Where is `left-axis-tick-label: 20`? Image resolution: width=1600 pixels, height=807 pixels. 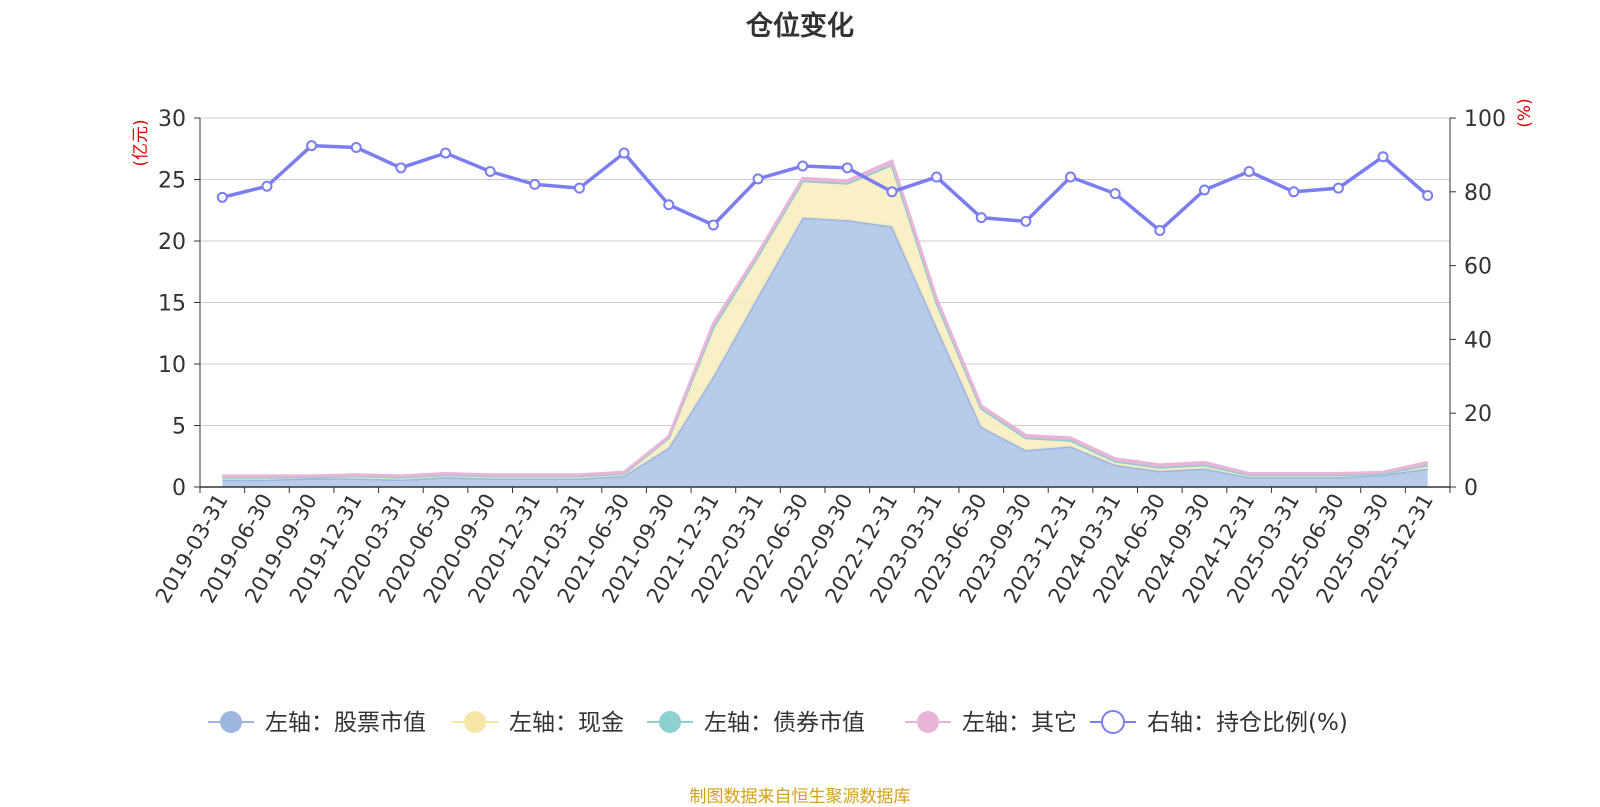 left-axis-tick-label: 20 is located at coordinates (172, 242).